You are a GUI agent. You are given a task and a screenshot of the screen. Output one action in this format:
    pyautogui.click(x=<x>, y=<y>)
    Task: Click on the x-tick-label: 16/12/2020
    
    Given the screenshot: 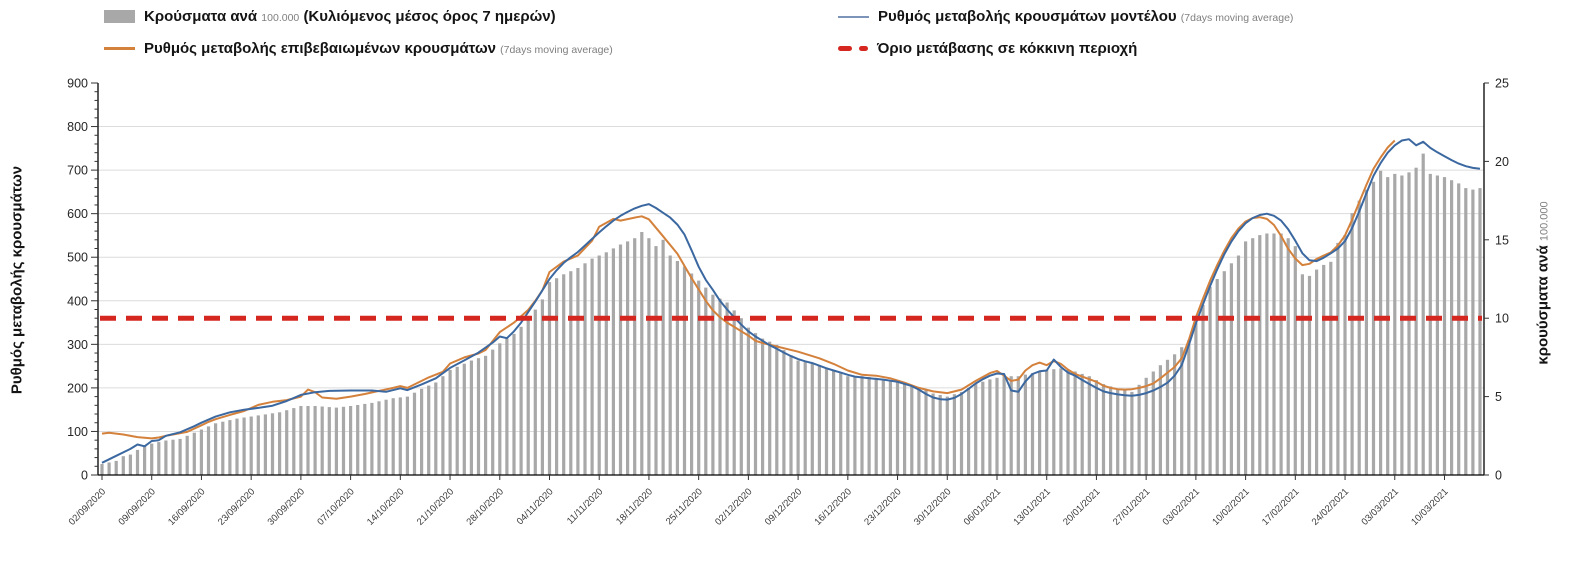 What is the action you would take?
    pyautogui.click(x=833, y=506)
    